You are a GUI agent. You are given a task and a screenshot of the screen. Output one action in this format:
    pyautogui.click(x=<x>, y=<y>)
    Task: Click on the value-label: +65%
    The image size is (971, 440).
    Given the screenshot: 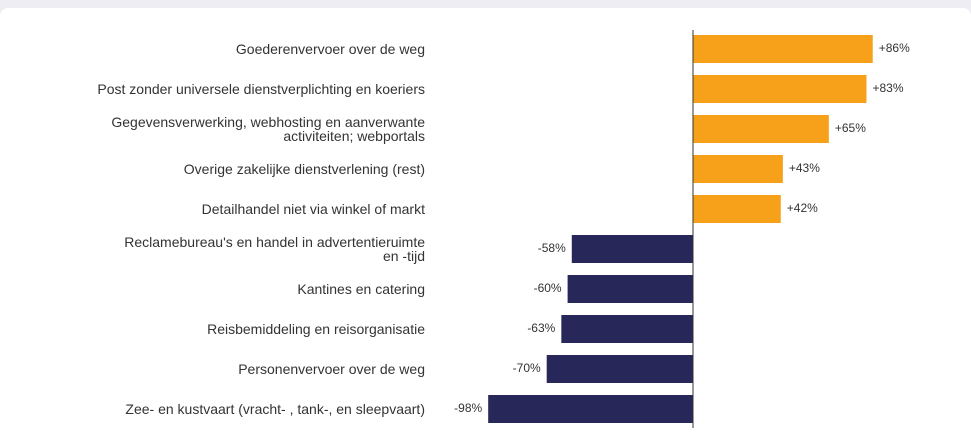 What is the action you would take?
    pyautogui.click(x=850, y=128)
    